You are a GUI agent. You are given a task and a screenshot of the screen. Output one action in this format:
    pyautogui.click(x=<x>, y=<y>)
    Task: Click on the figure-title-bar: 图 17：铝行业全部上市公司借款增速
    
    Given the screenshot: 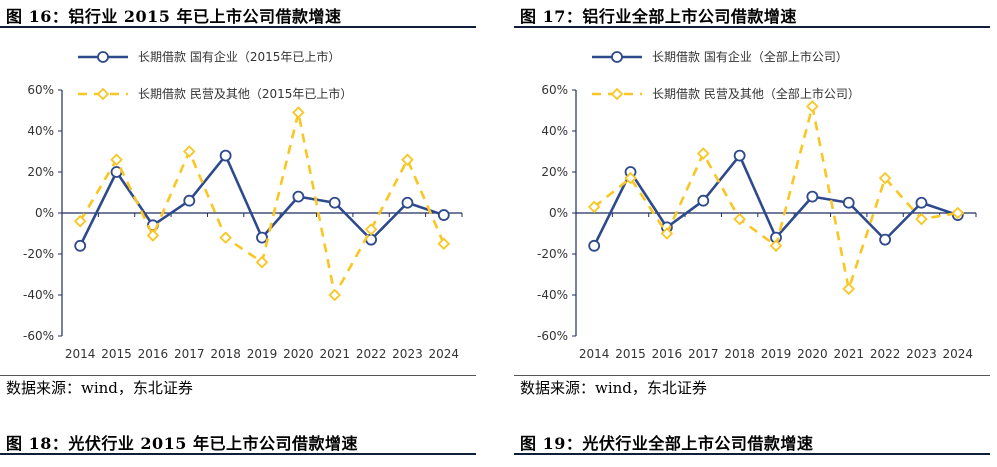 What is the action you would take?
    pyautogui.click(x=752, y=14)
    